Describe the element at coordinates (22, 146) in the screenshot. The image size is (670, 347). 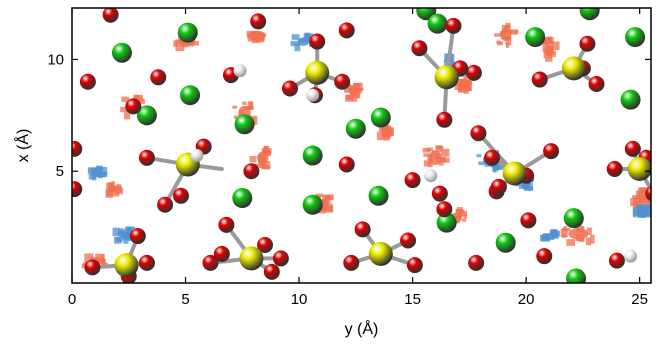
I see `y-axis-label: x (Å)` at that location.